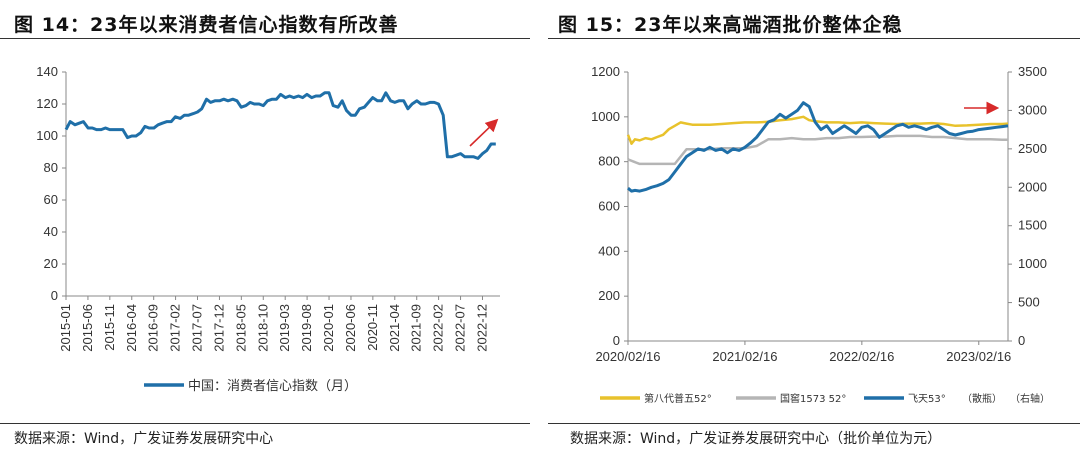 Image resolution: width=1080 pixels, height=461 pixels. What do you see at coordinates (1030, 398) in the screenshot?
I see `legend-note-right-axis: （右轴）` at bounding box center [1030, 398].